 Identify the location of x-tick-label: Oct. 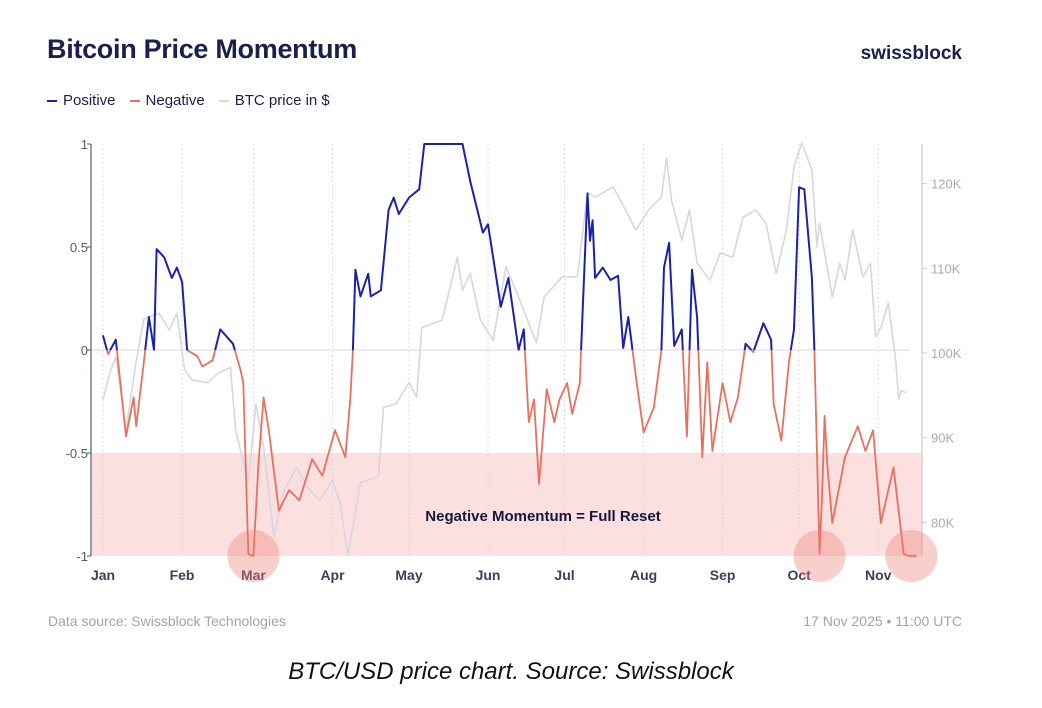
(799, 575).